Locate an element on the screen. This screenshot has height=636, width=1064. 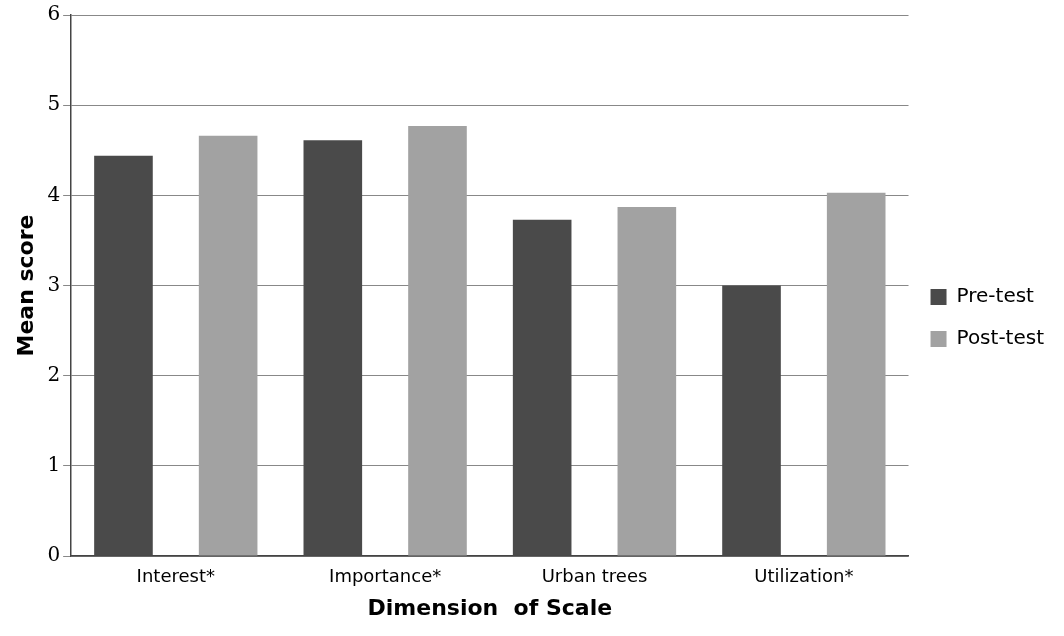
legend-label: Pre-test is located at coordinates (995, 295).